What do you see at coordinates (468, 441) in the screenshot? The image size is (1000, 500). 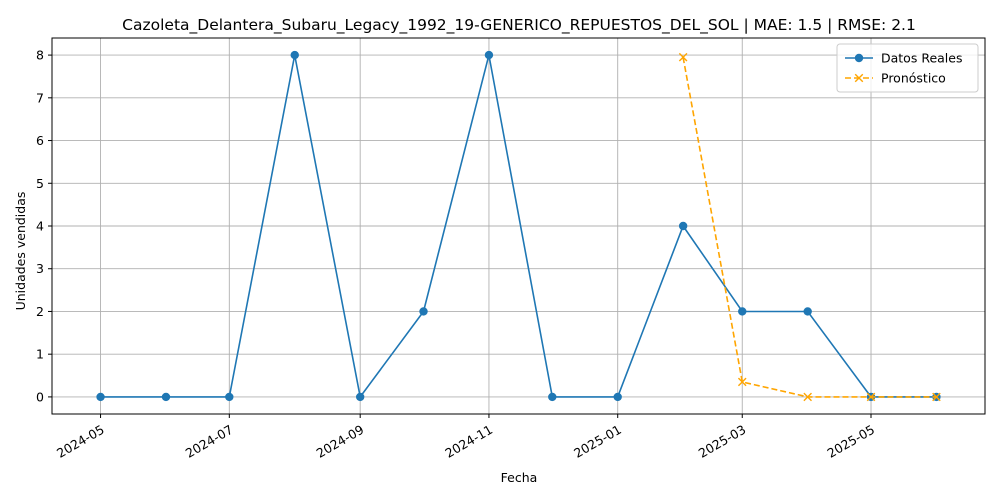 I see `x-tick-label: 2024-11` at bounding box center [468, 441].